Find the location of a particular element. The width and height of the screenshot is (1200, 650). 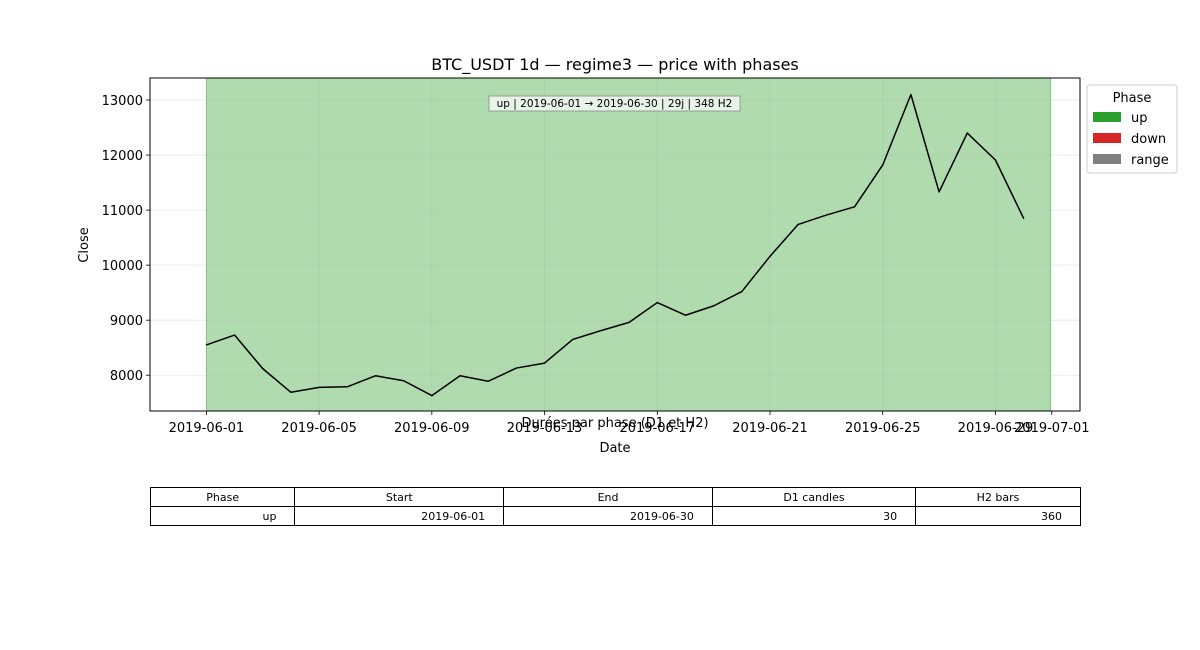

x-tick-label: 2019-06-21 is located at coordinates (770, 428).